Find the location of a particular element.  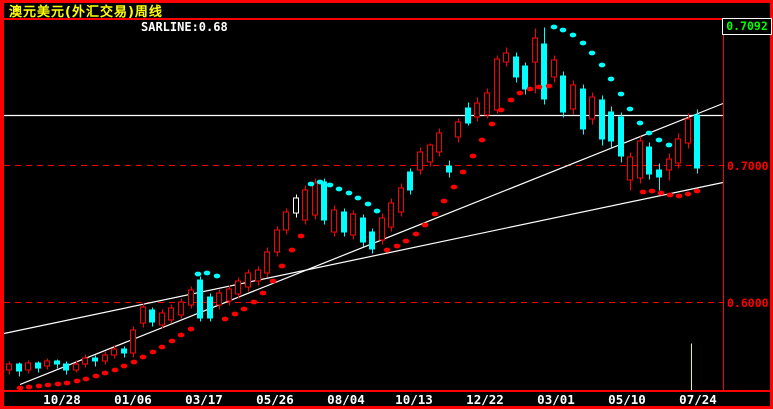

window-border-right is located at coordinates (771, 204).